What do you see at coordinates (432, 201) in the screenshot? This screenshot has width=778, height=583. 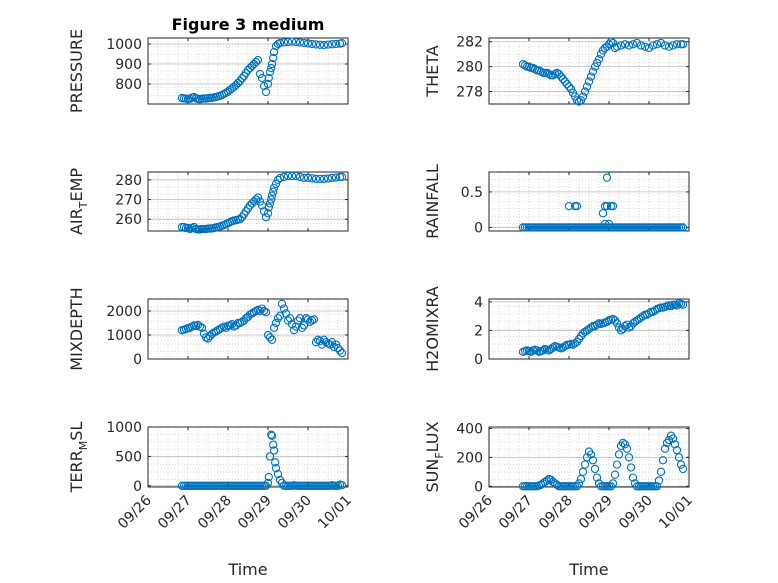 I see `y-axis-label: RAINFALL` at bounding box center [432, 201].